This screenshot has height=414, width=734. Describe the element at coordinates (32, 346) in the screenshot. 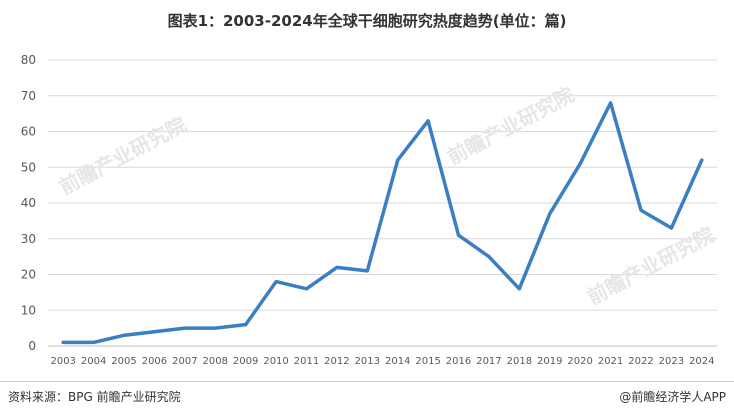

I see `y-tick-label: 0` at that location.